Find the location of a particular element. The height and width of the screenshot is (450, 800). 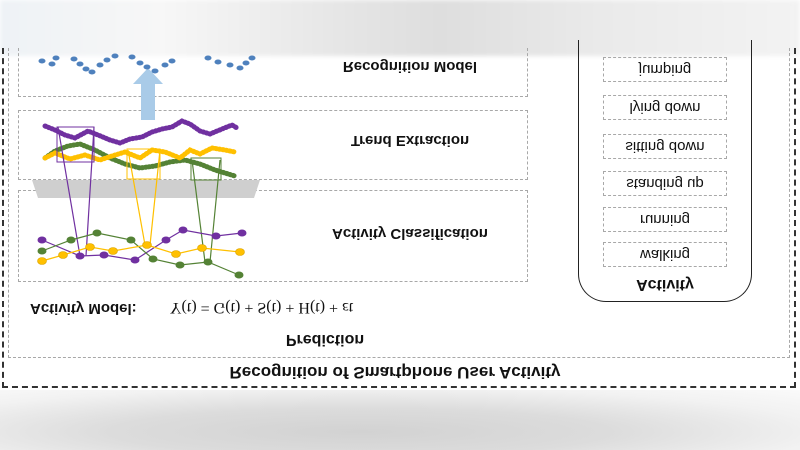

activity-item-standing-up: standing up is located at coordinates (665, 183).